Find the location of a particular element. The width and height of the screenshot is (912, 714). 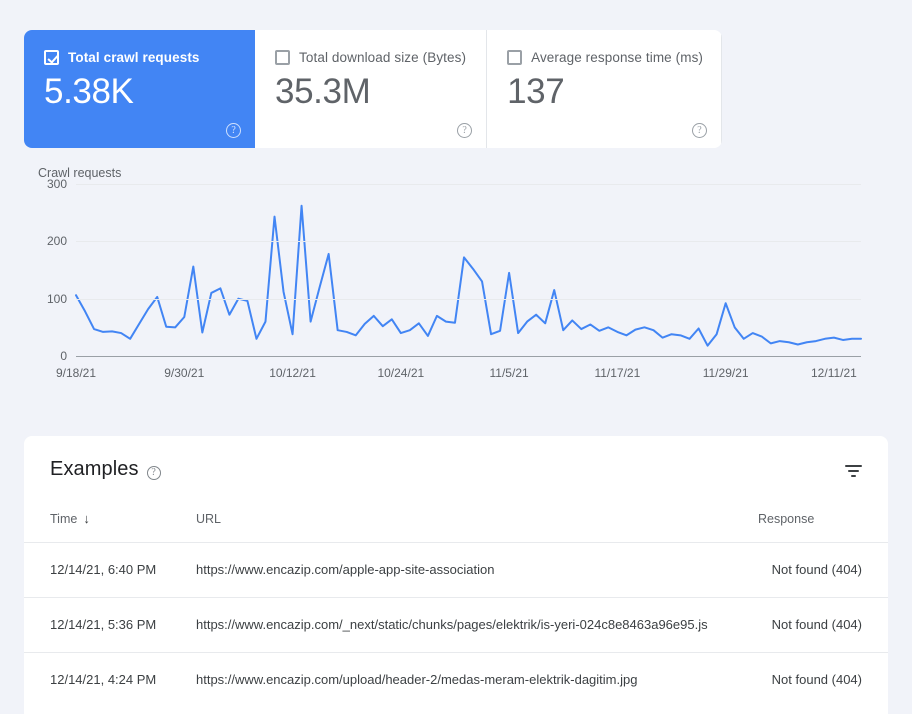

metric-card-total-download-size: Total download size (Bytes) 35.3M ? is located at coordinates (371, 89).